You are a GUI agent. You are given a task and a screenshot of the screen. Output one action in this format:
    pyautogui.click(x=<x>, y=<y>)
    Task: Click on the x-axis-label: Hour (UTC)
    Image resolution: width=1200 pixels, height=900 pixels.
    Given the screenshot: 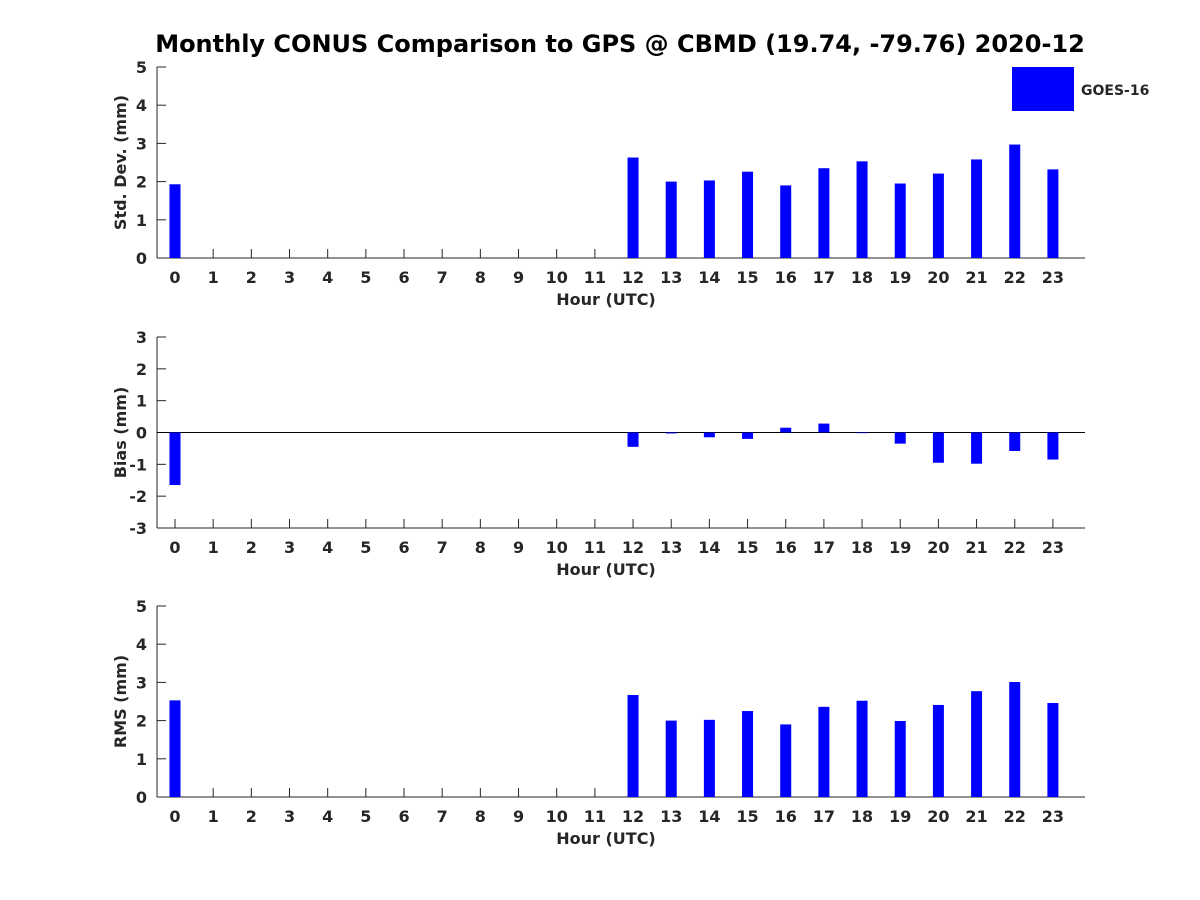 What is the action you would take?
    pyautogui.click(x=606, y=299)
    